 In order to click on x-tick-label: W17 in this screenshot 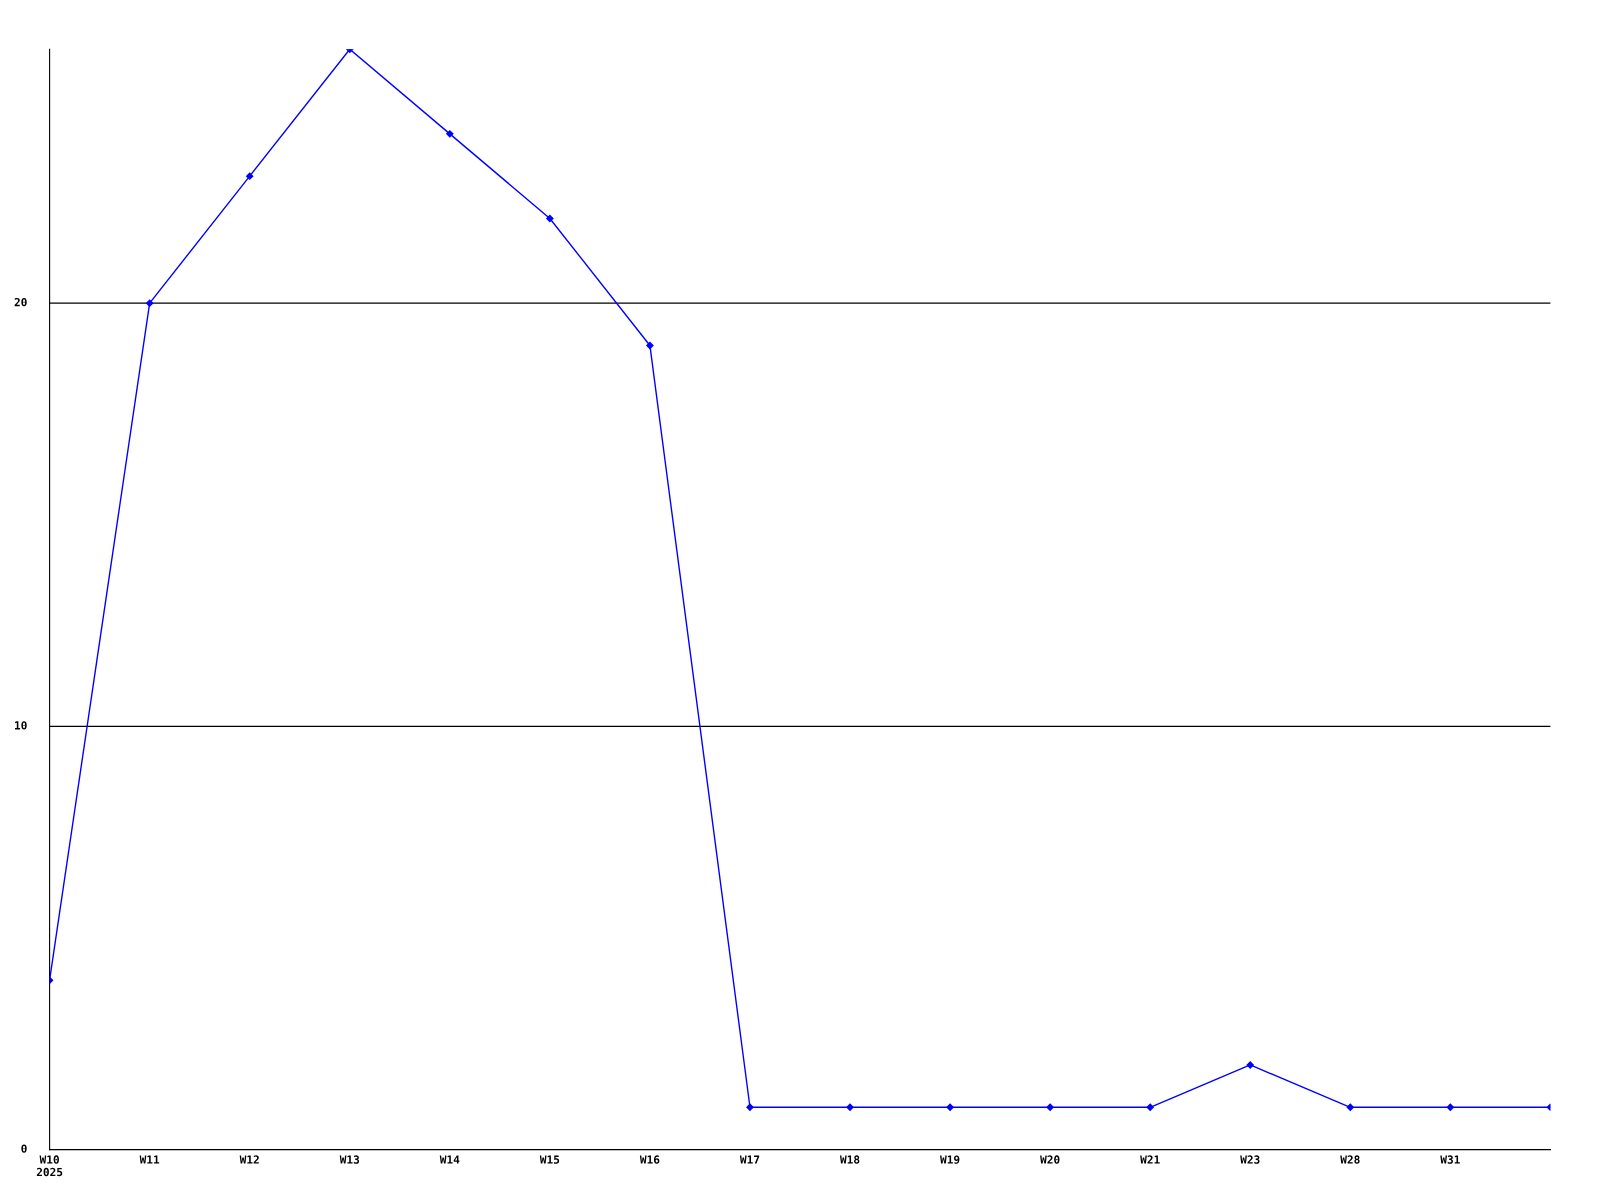, I will do `click(749, 1159)`.